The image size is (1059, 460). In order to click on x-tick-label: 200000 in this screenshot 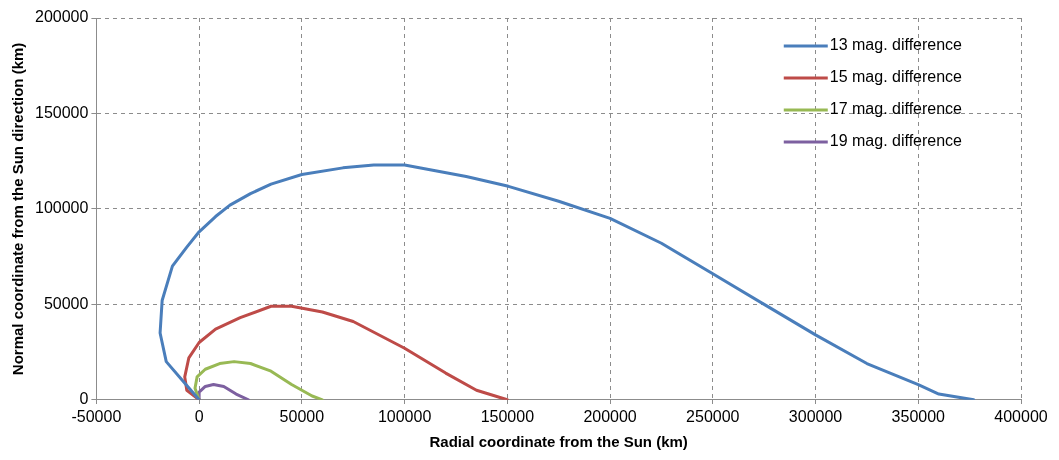, I will do `click(610, 416)`.